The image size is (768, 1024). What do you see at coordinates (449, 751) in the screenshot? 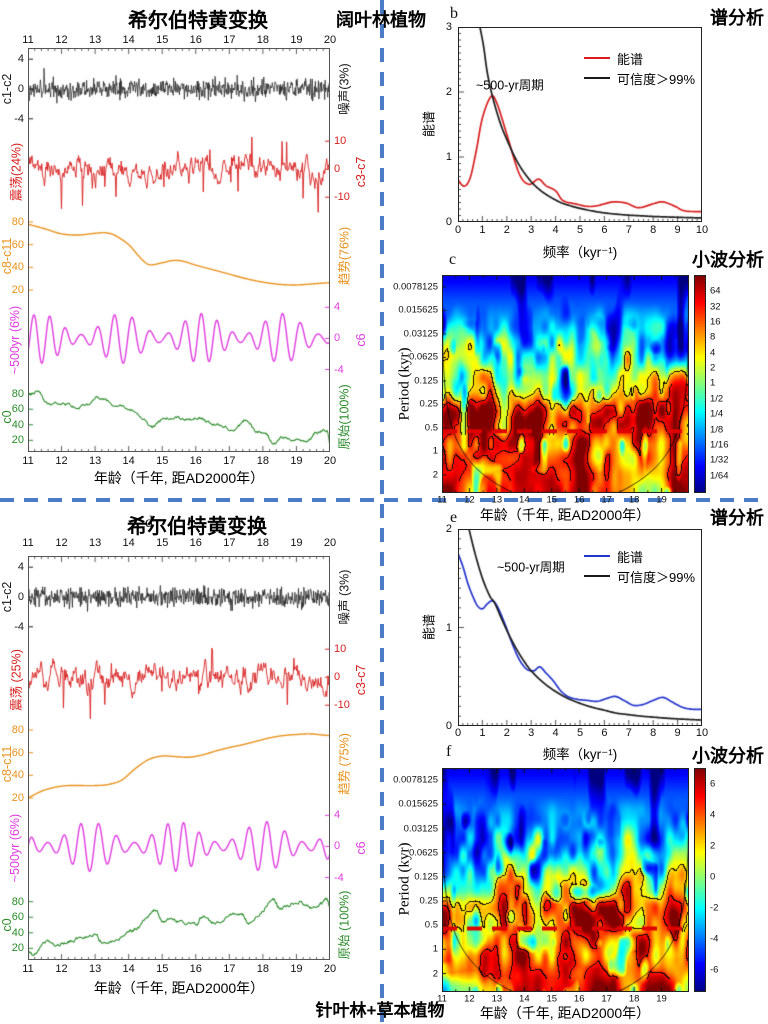
I see `panel-f-letter: f` at bounding box center [449, 751].